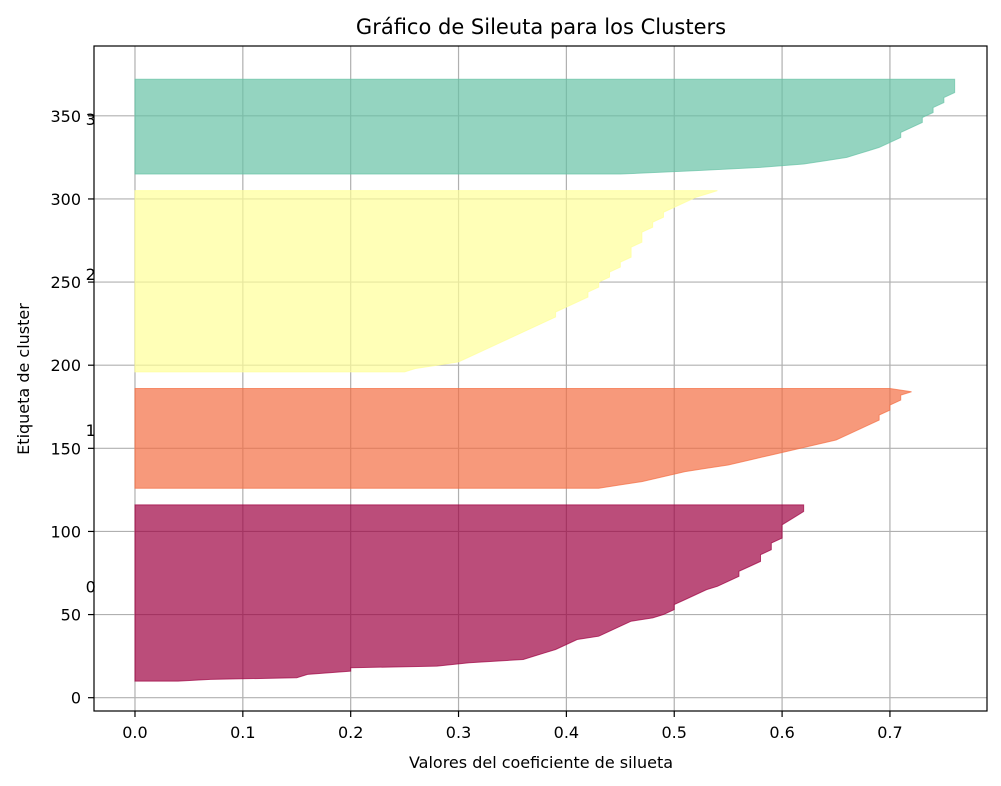  Describe the element at coordinates (541, 27) in the screenshot. I see `chart-title: Gráfico de Sileuta para los Clusters` at that location.